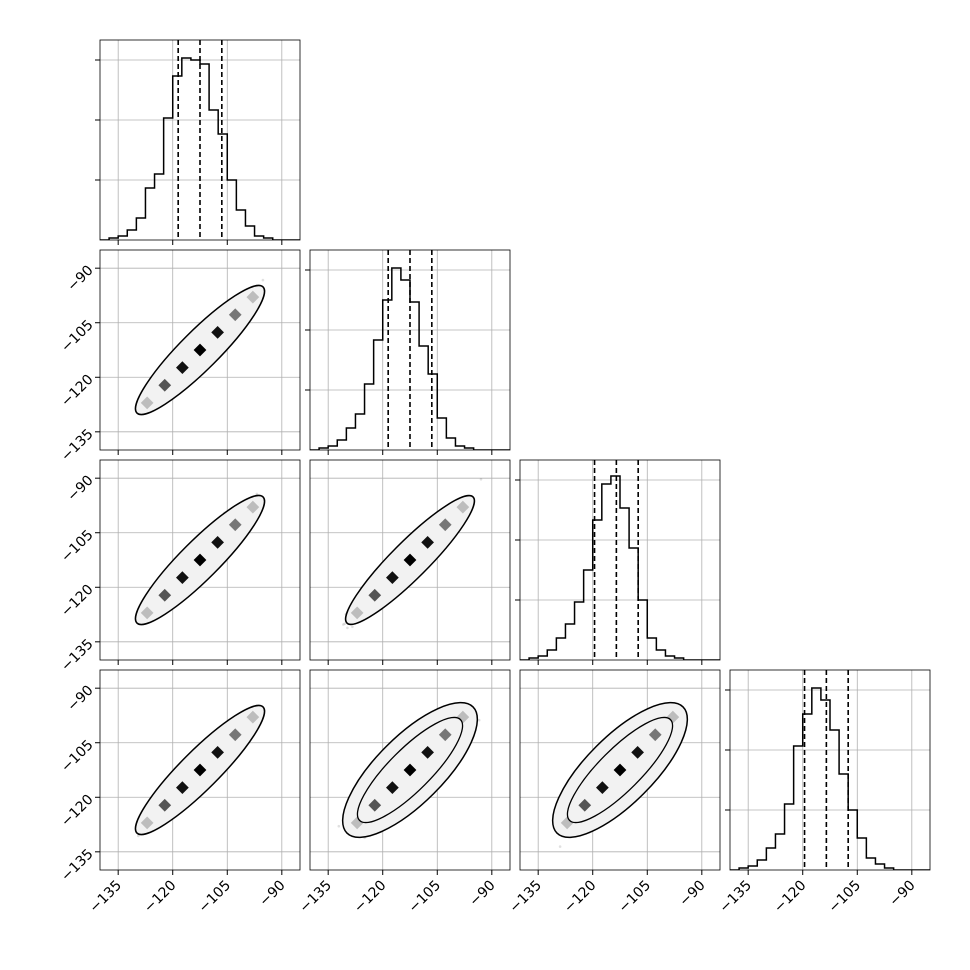 This screenshot has width=970, height=970. I want to click on panel-3-1: −135 −120 −105 −90, so click(404, 793).